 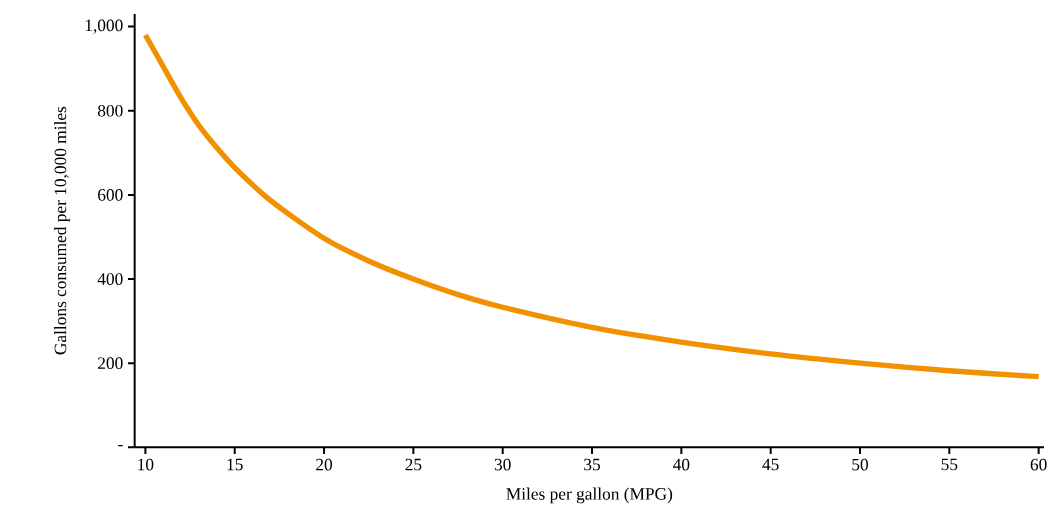 I want to click on x-tick-label: 45, so click(x=770, y=464).